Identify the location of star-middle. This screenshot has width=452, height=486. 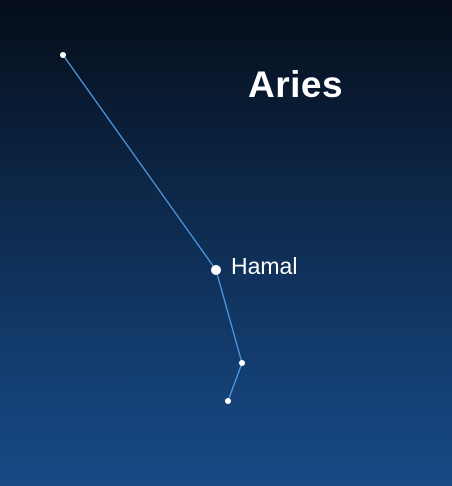
(242, 363).